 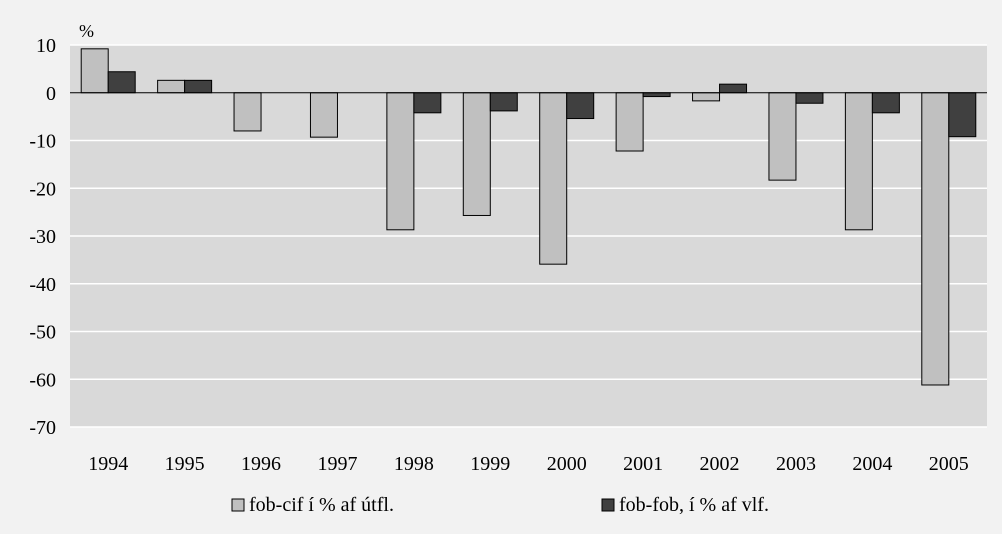 What do you see at coordinates (323, 115) in the screenshot?
I see `bar-fob-cif-1997` at bounding box center [323, 115].